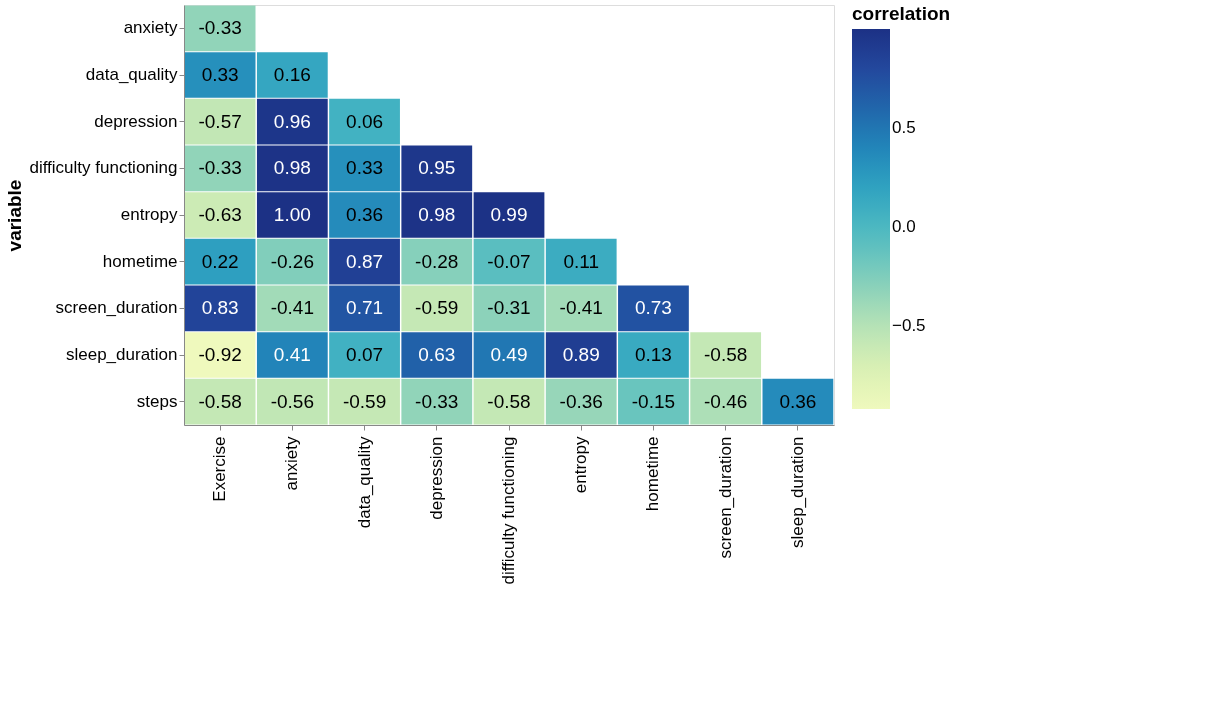  What do you see at coordinates (653, 308) in the screenshot?
I see `data-label: 0.73` at bounding box center [653, 308].